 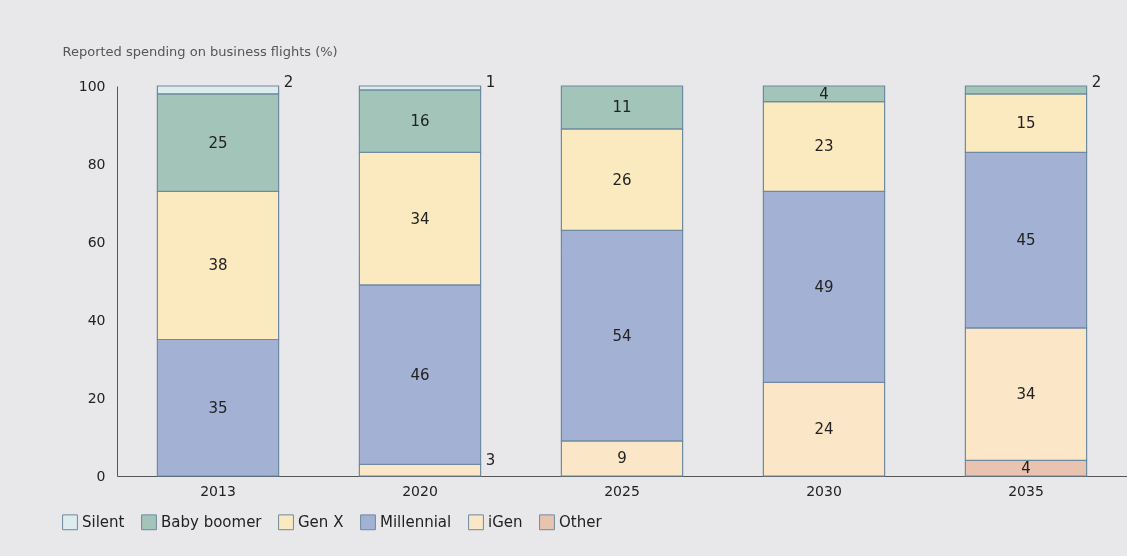 I want to click on legend-label: Other, so click(x=581, y=522).